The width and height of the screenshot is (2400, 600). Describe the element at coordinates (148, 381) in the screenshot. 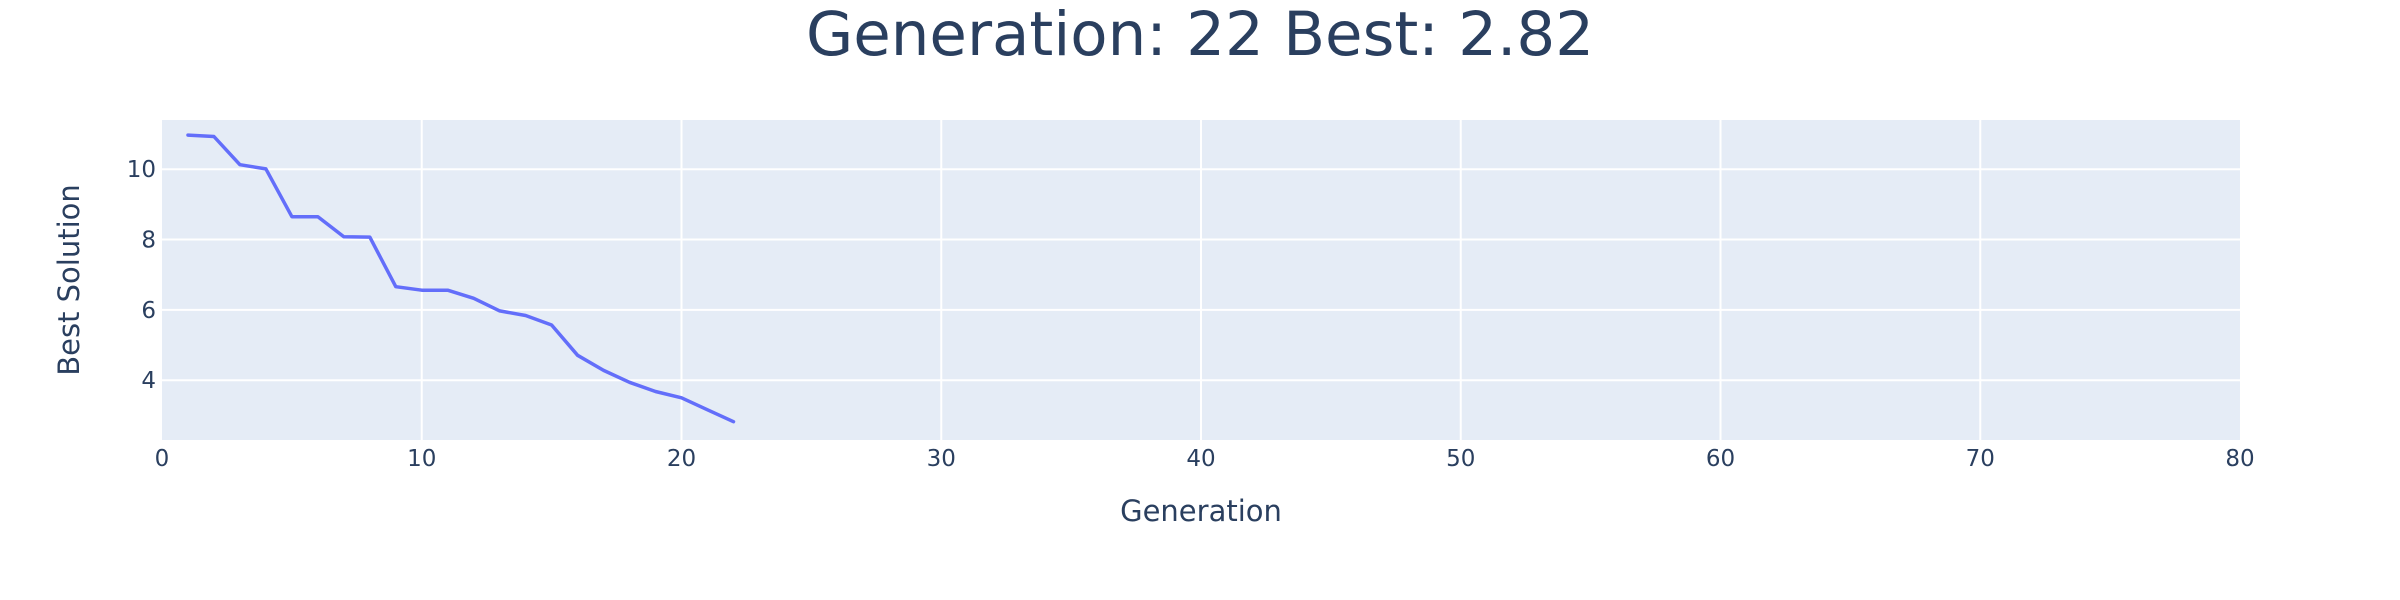

I see `y-tick-label: 4` at that location.